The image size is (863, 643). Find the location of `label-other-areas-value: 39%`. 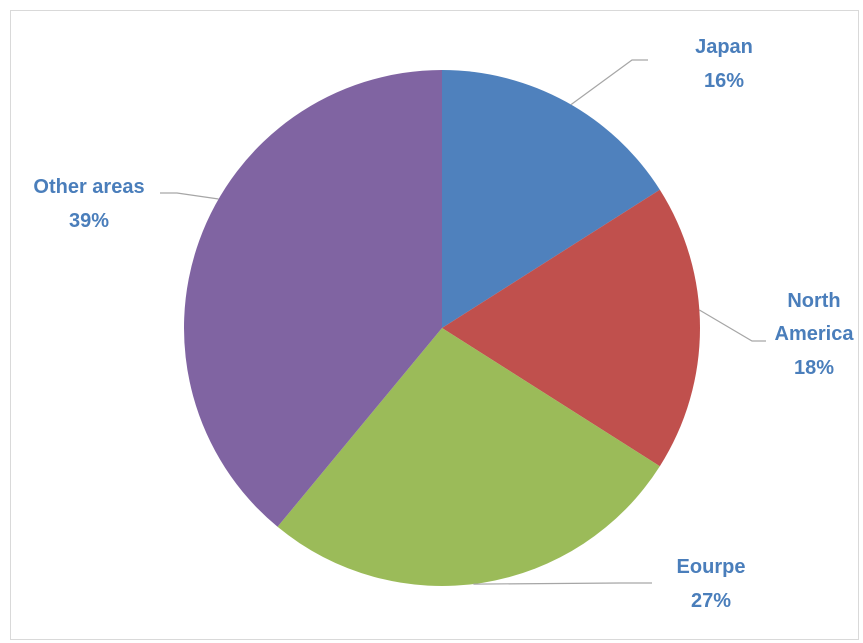

label-other-areas-value: 39% is located at coordinates (89, 221).